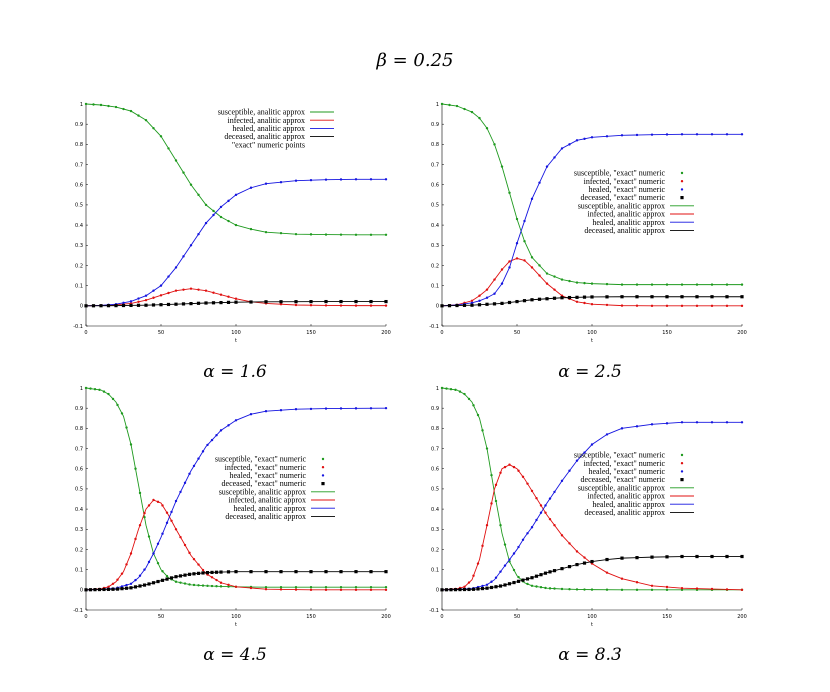  What do you see at coordinates (623, 197) in the screenshot?
I see `legend-label: deceased, "exact" numeric` at bounding box center [623, 197].